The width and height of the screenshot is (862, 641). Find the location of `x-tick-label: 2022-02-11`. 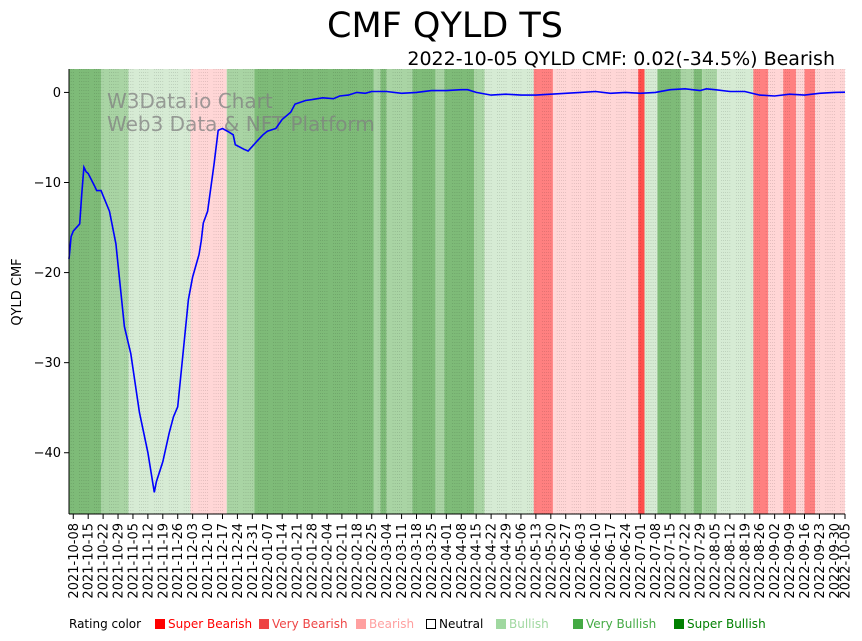

x-tick-label: 2022-02-11 is located at coordinates (342, 561).